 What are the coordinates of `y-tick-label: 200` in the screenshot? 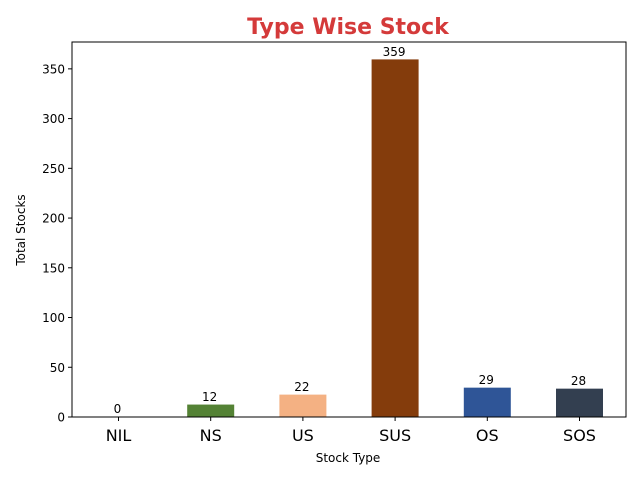 It's located at (53, 219).